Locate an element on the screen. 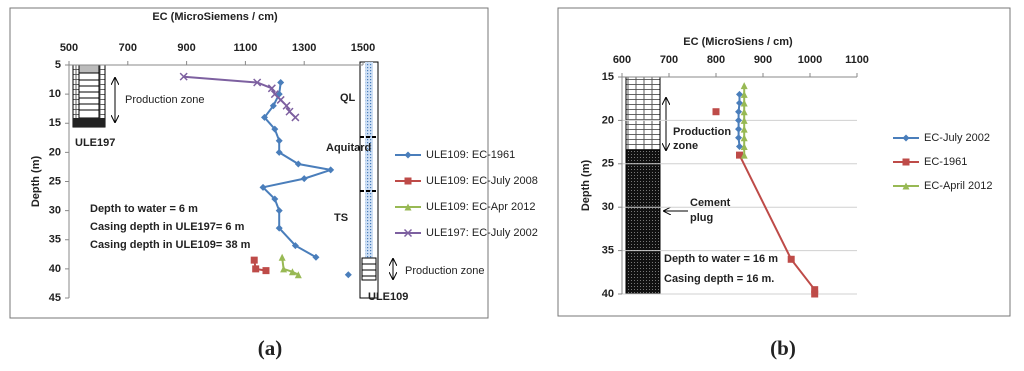 This screenshot has width=1024, height=371. x-tick-label: 1500 is located at coordinates (363, 48).